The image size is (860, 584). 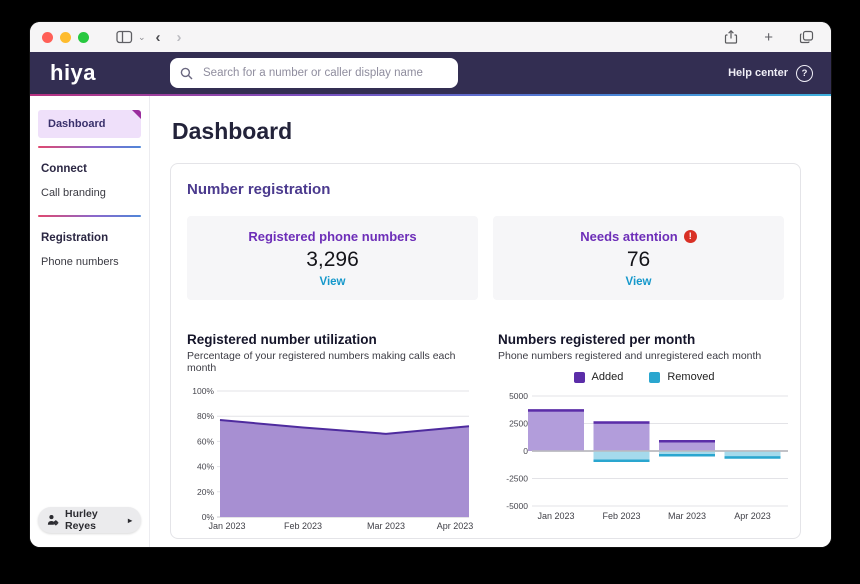 I want to click on sidebar-toggle-button, so click(x=124, y=37).